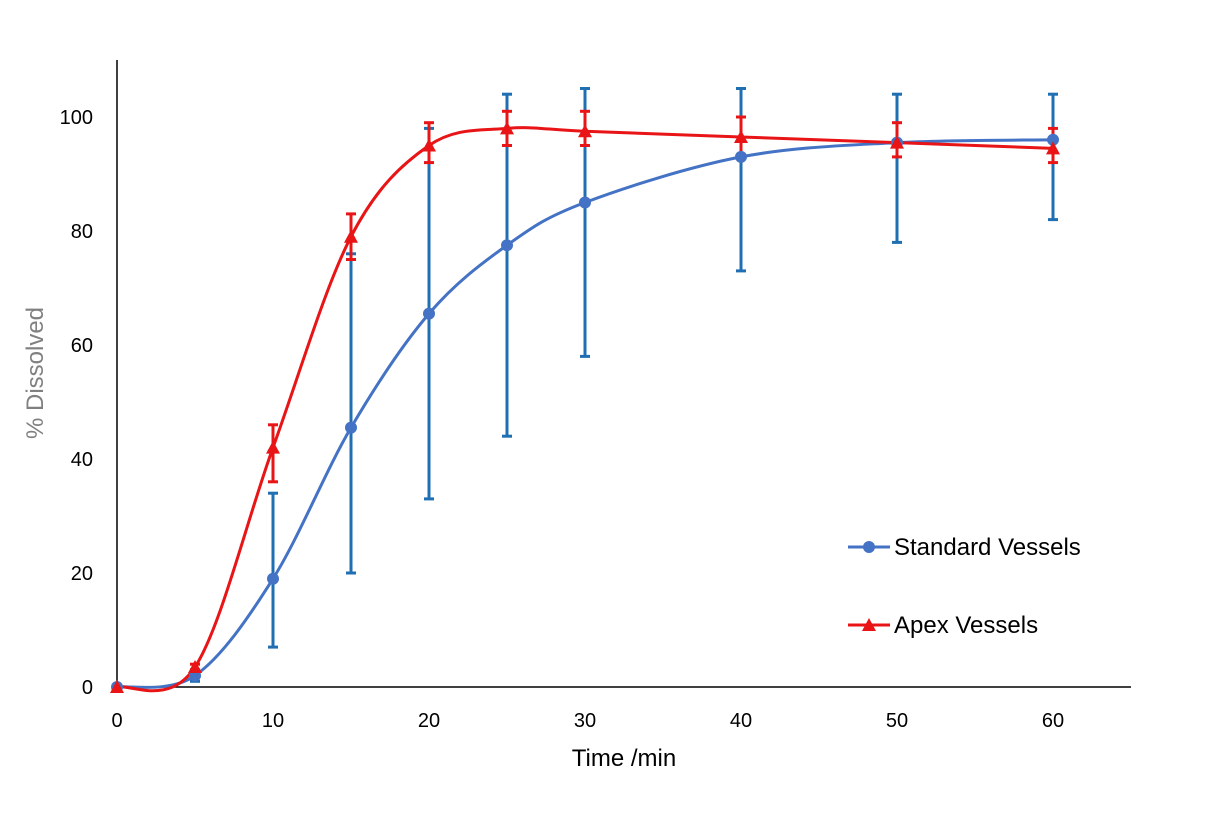 Image resolution: width=1229 pixels, height=833 pixels. I want to click on x-tick-label: 50, so click(897, 721).